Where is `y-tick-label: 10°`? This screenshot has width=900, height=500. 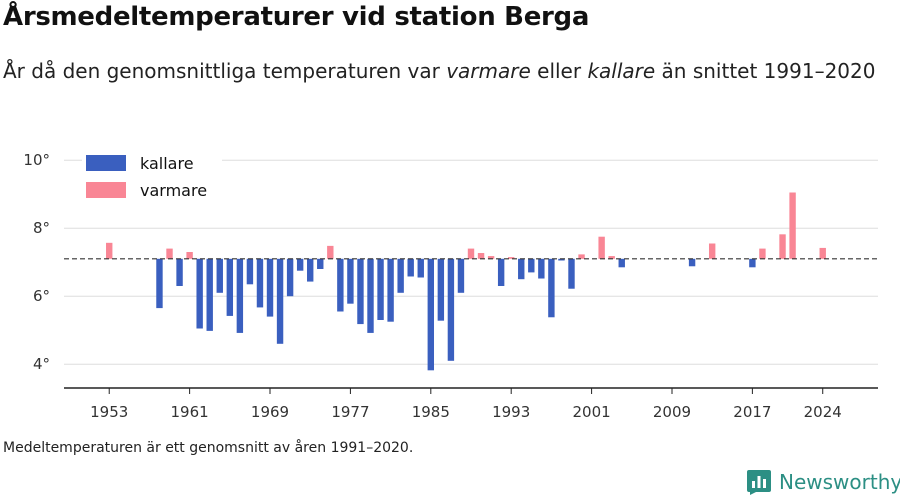
y-tick-label: 10° is located at coordinates (36, 160).